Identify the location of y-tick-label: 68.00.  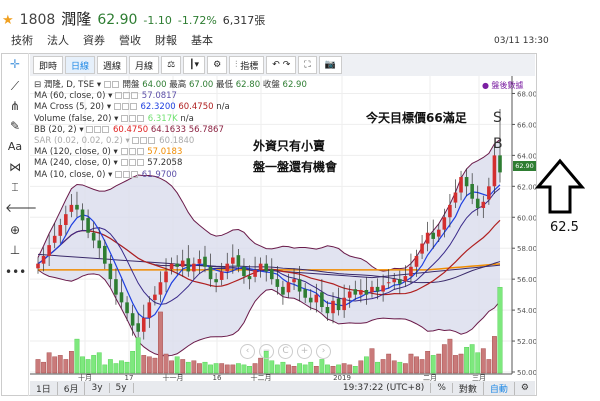
(526, 94).